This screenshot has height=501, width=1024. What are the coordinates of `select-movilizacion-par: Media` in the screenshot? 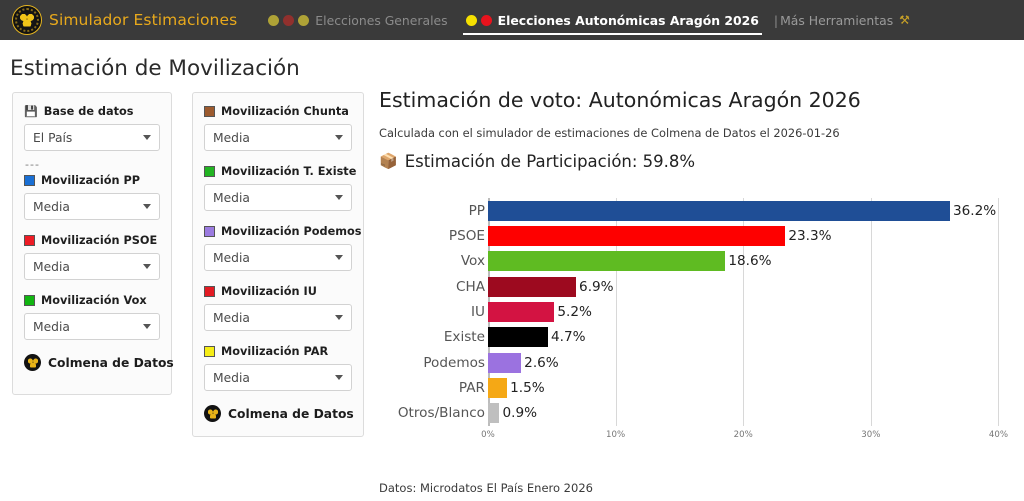 It's located at (278, 377).